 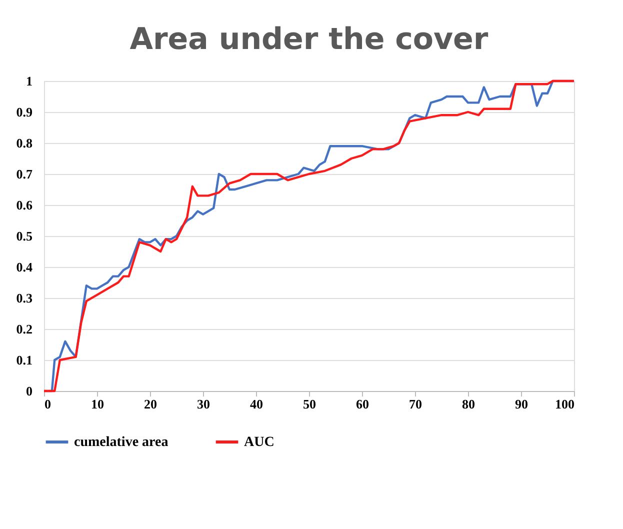 What do you see at coordinates (468, 404) in the screenshot?
I see `x-tick-label: 80` at bounding box center [468, 404].